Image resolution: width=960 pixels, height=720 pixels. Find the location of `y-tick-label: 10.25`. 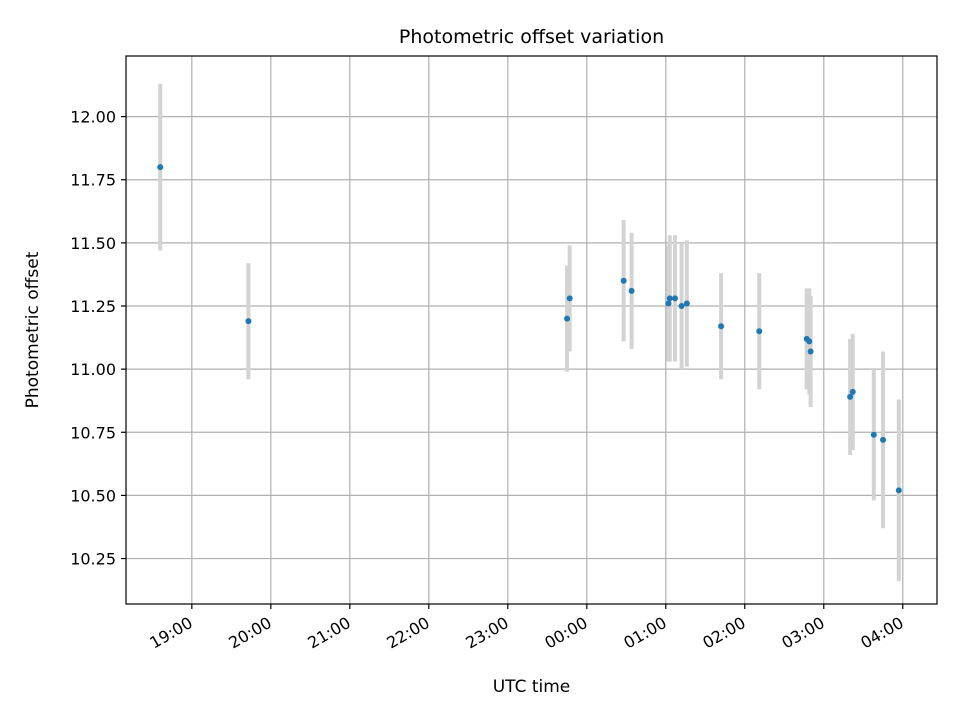

y-tick-label: 10.25 is located at coordinates (93, 559).